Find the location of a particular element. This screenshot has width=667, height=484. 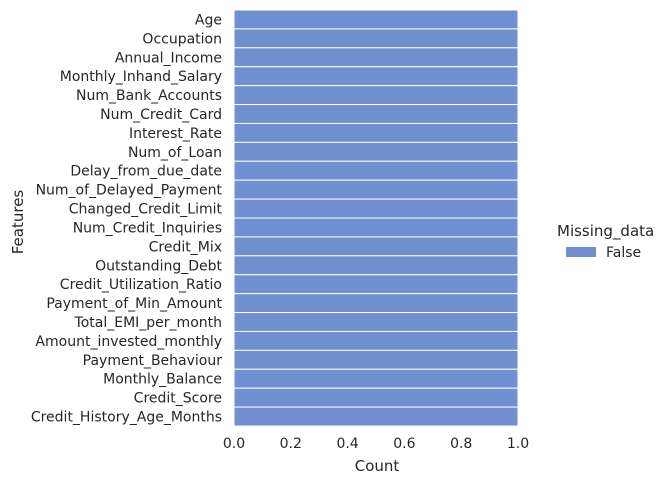

y-tick-label: Amount_invested_monthly is located at coordinates (128, 342).